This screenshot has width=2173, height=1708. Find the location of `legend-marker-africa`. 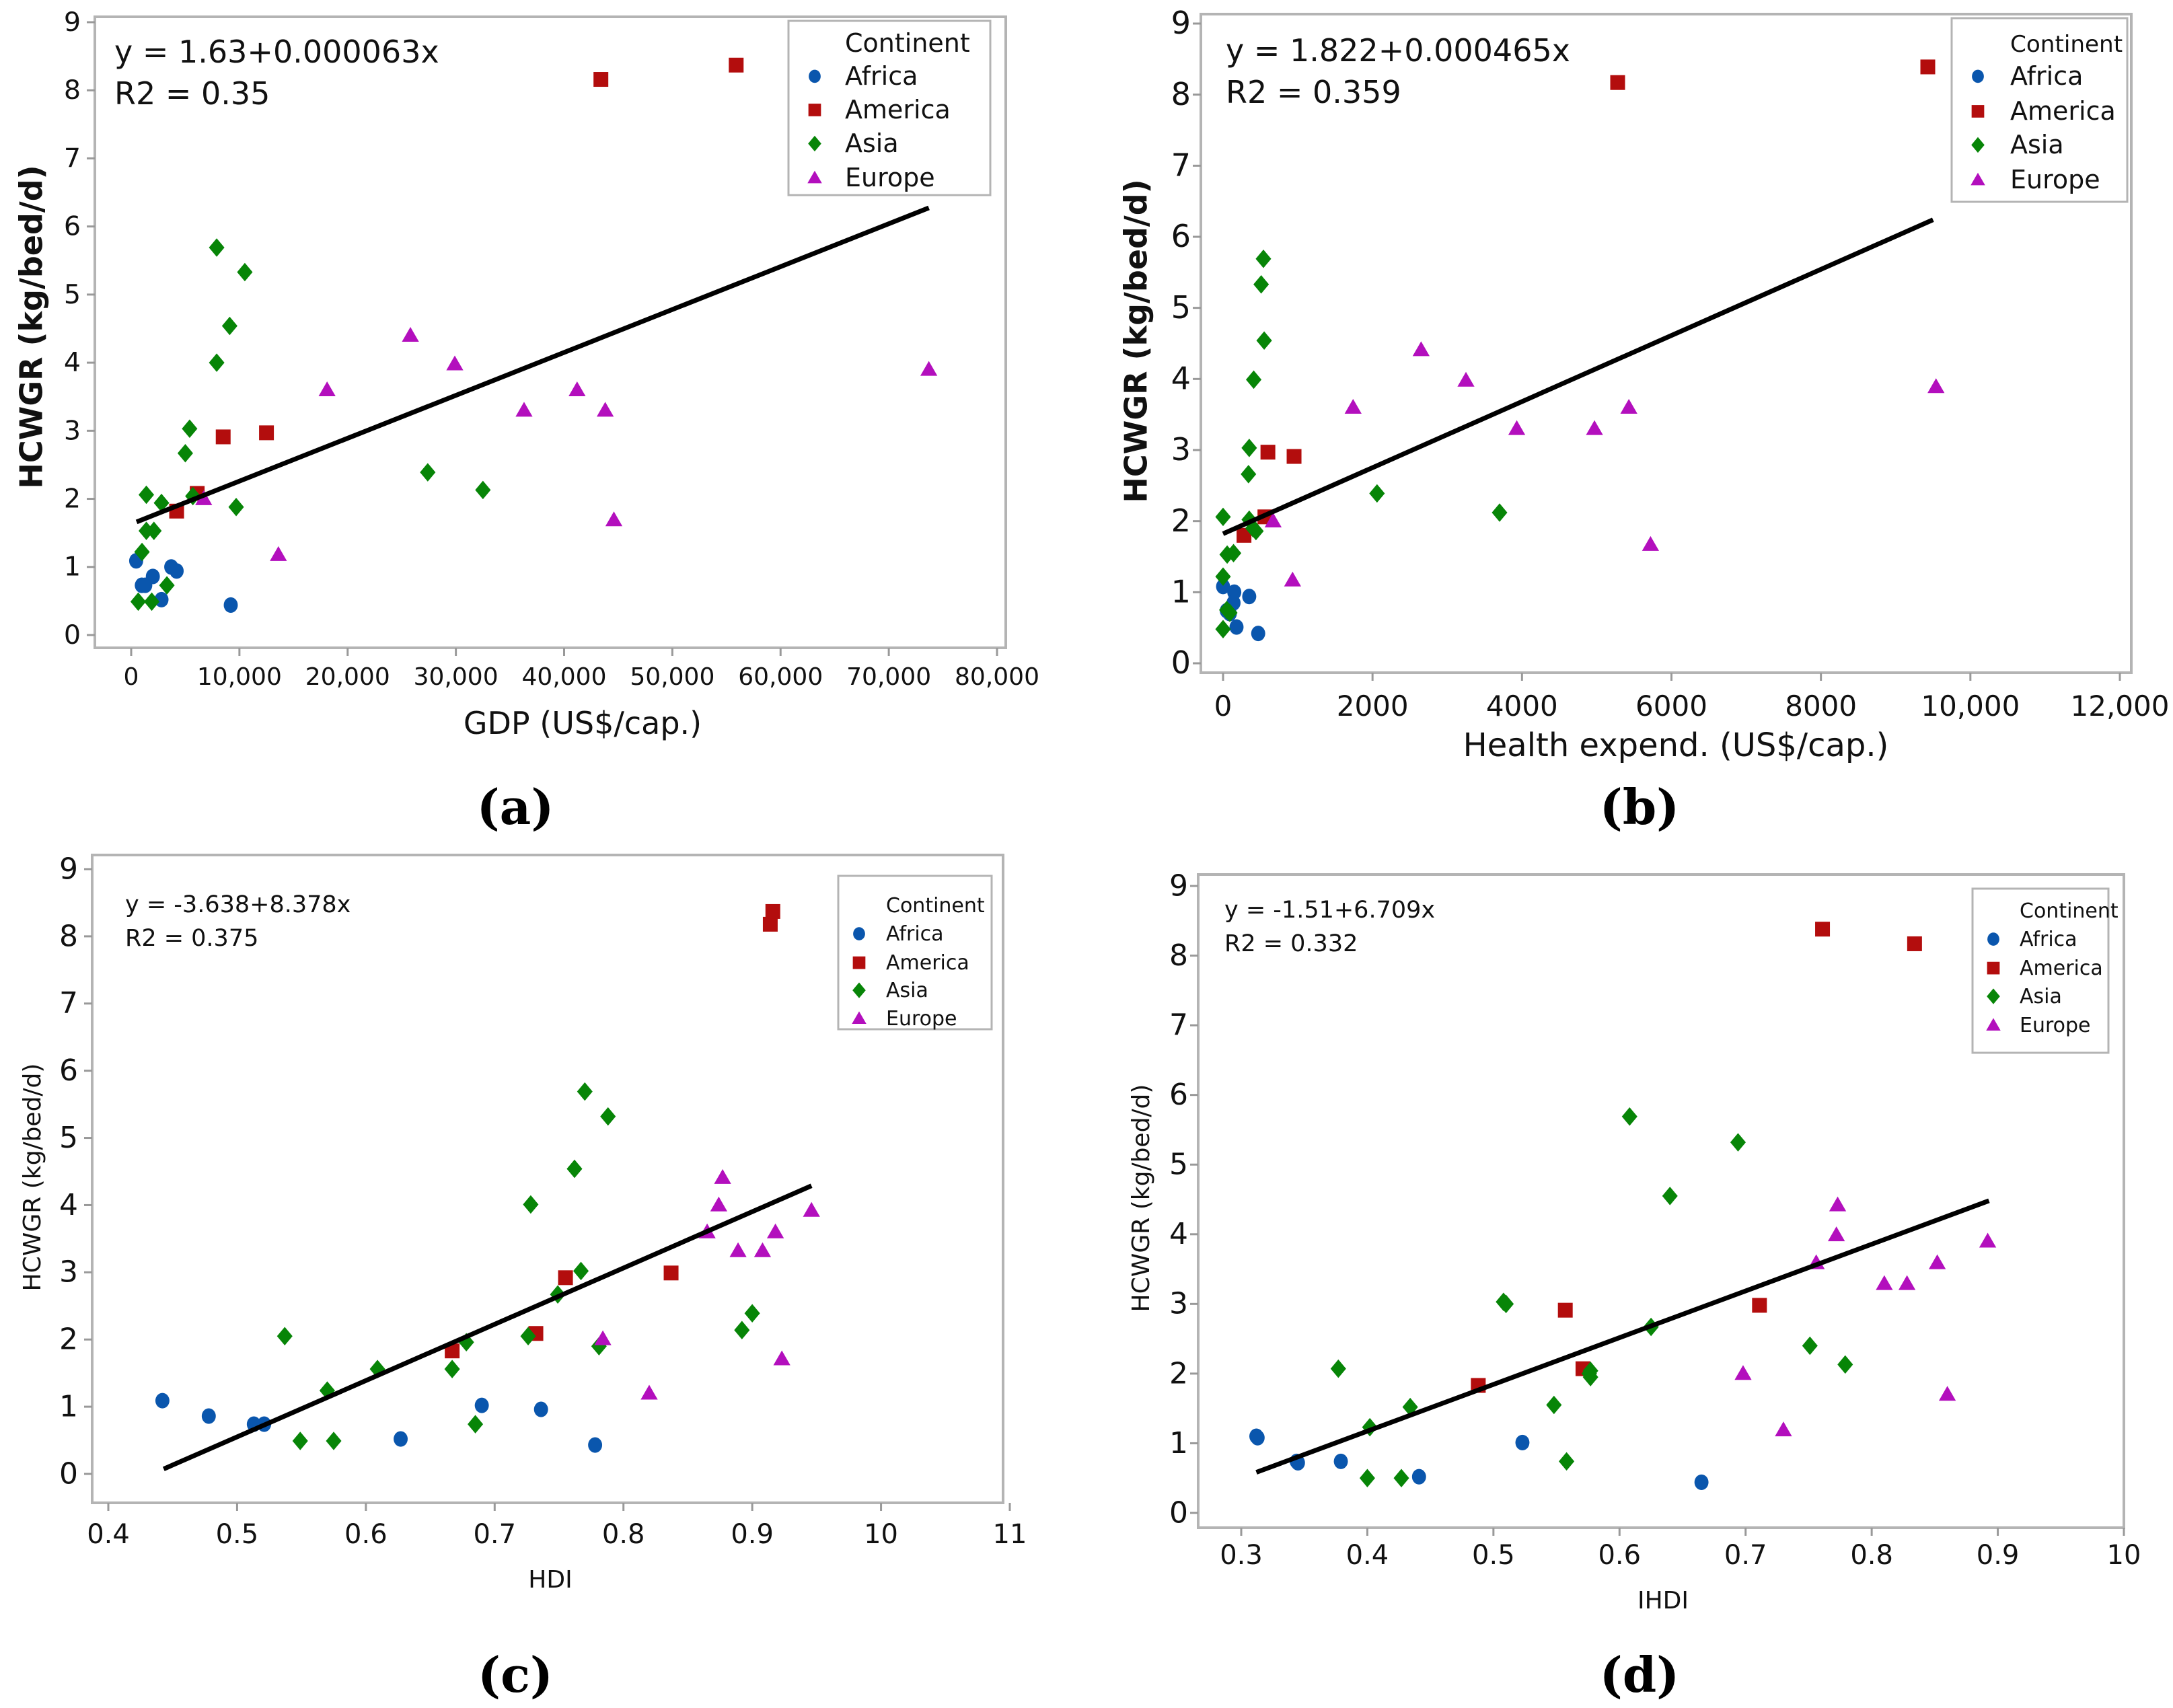

legend-marker-africa is located at coordinates (859, 933).